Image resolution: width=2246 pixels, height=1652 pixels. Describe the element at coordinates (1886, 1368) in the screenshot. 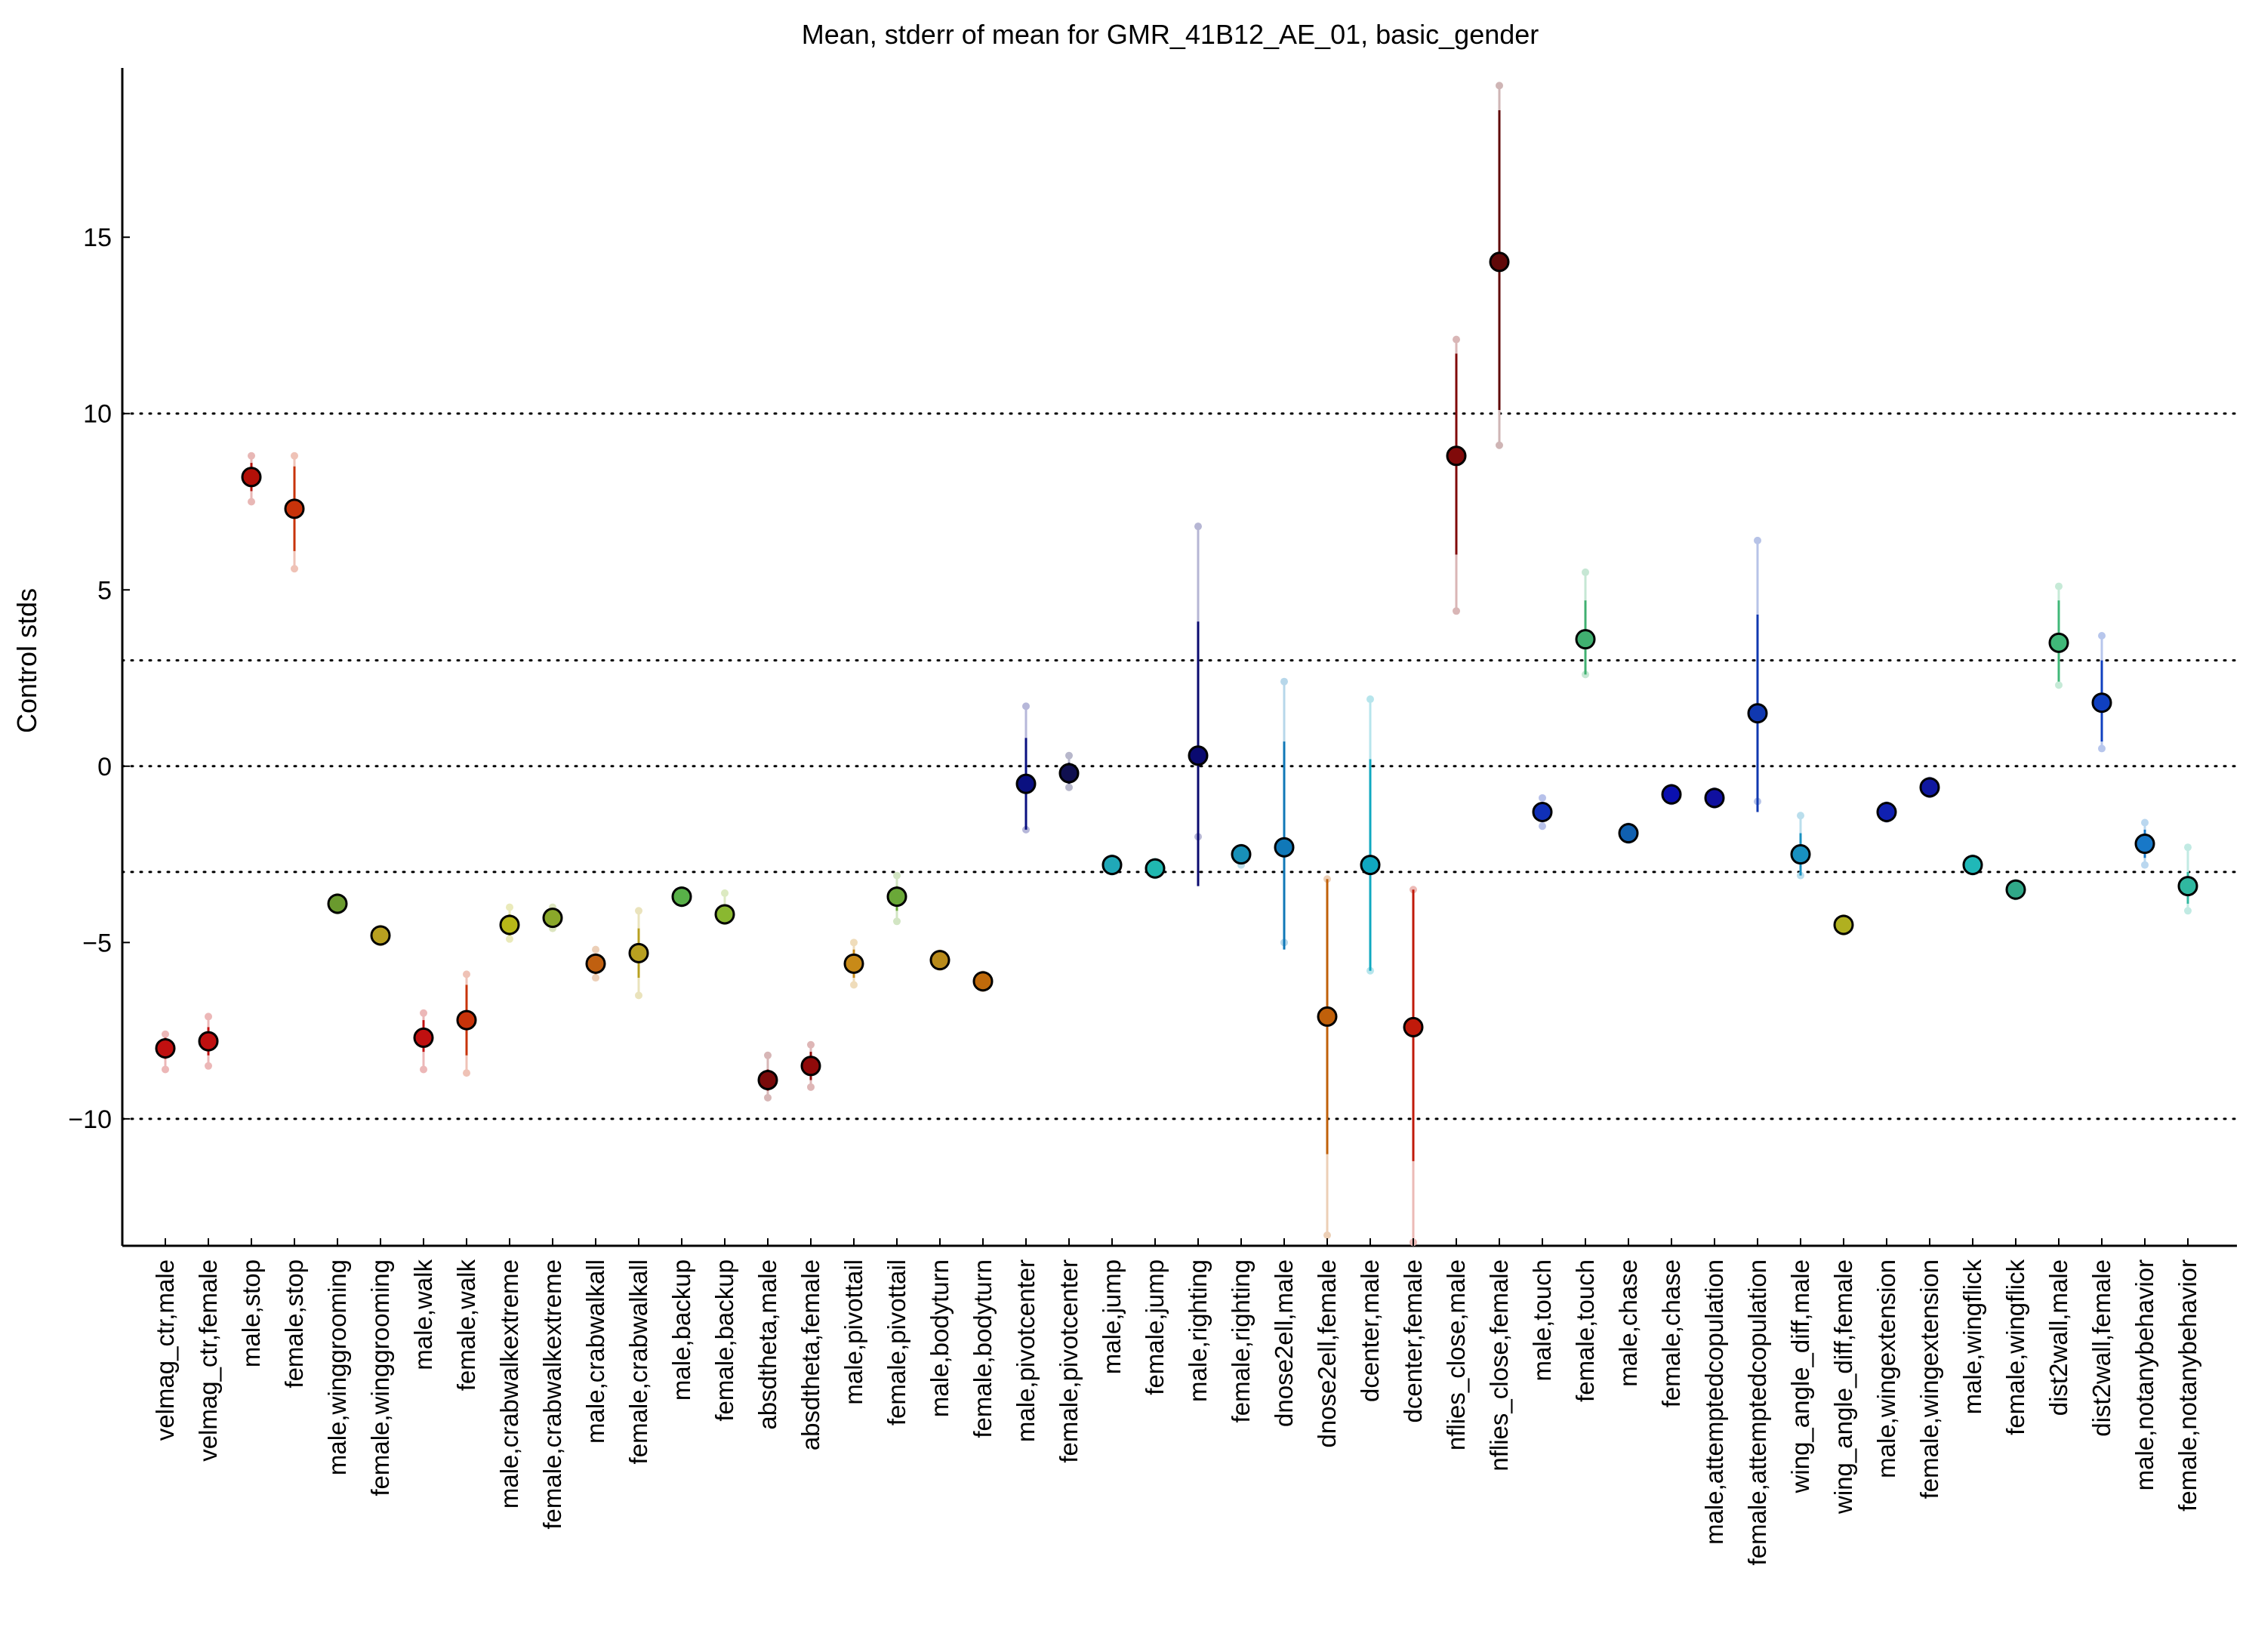

I see `x-tick-label: male,wingextension` at that location.